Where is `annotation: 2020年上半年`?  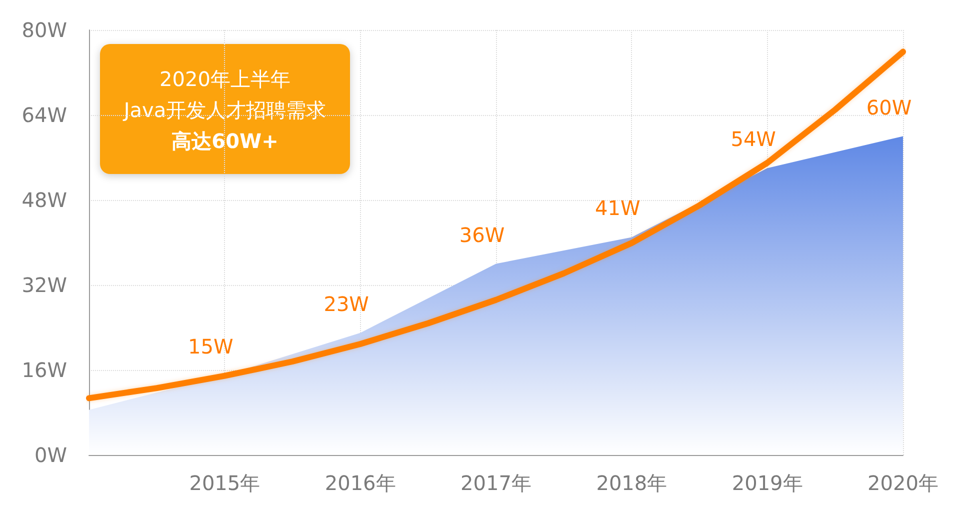
annotation: 2020年上半年 is located at coordinates (225, 79).